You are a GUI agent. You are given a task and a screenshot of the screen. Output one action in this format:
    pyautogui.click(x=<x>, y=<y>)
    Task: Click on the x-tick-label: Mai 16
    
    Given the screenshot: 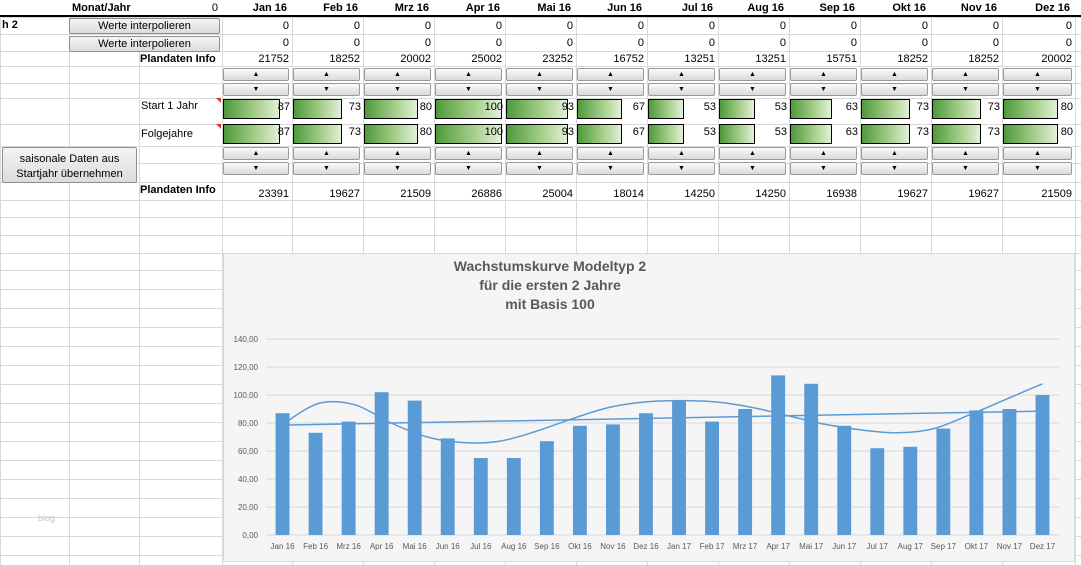 What is the action you would take?
    pyautogui.click(x=415, y=546)
    